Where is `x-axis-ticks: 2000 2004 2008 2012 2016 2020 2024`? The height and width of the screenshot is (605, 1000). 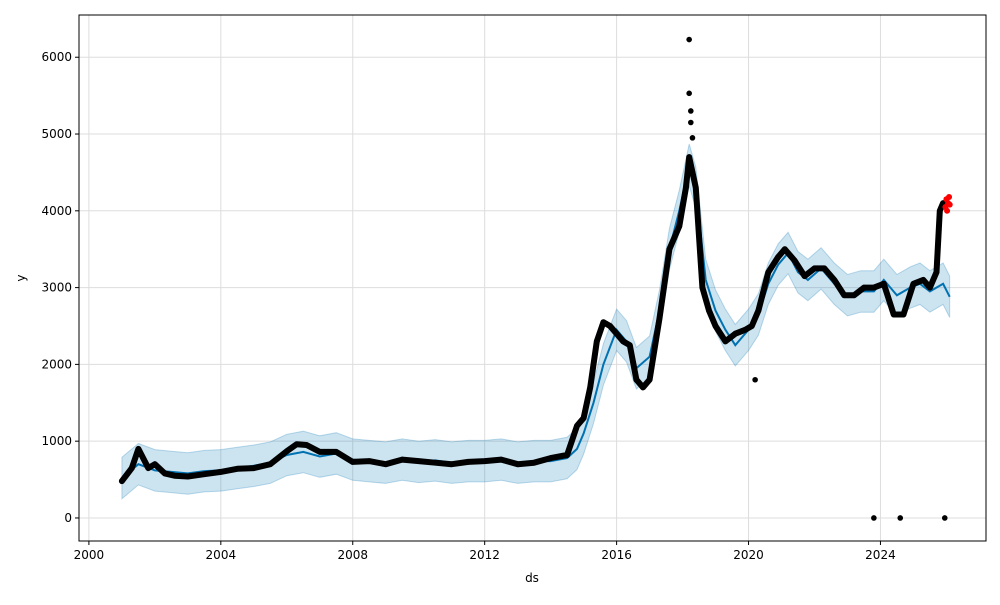
x-axis-ticks: 2000 2004 2008 2012 2016 2020 2024 is located at coordinates (485, 551).